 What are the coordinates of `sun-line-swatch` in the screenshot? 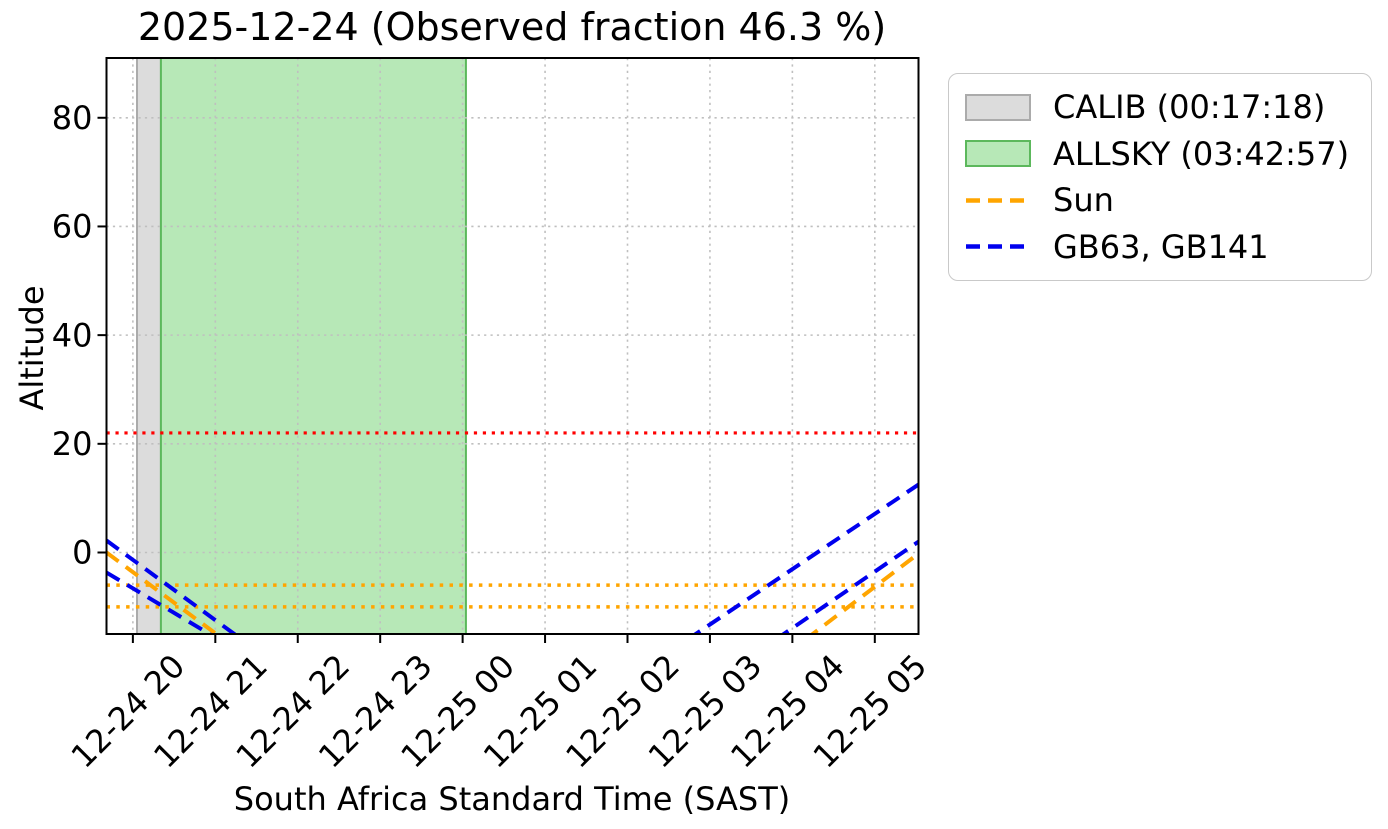 It's located at (998, 200).